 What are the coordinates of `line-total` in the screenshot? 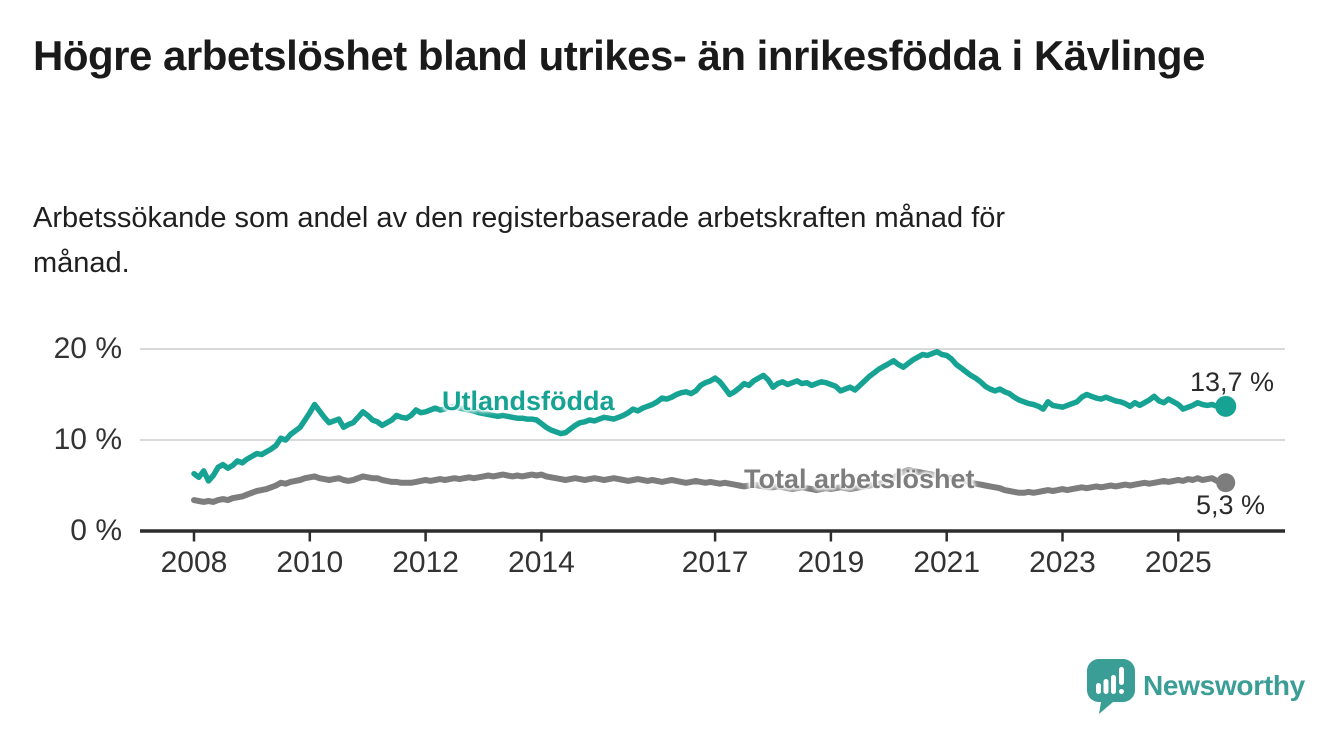 It's located at (708, 486).